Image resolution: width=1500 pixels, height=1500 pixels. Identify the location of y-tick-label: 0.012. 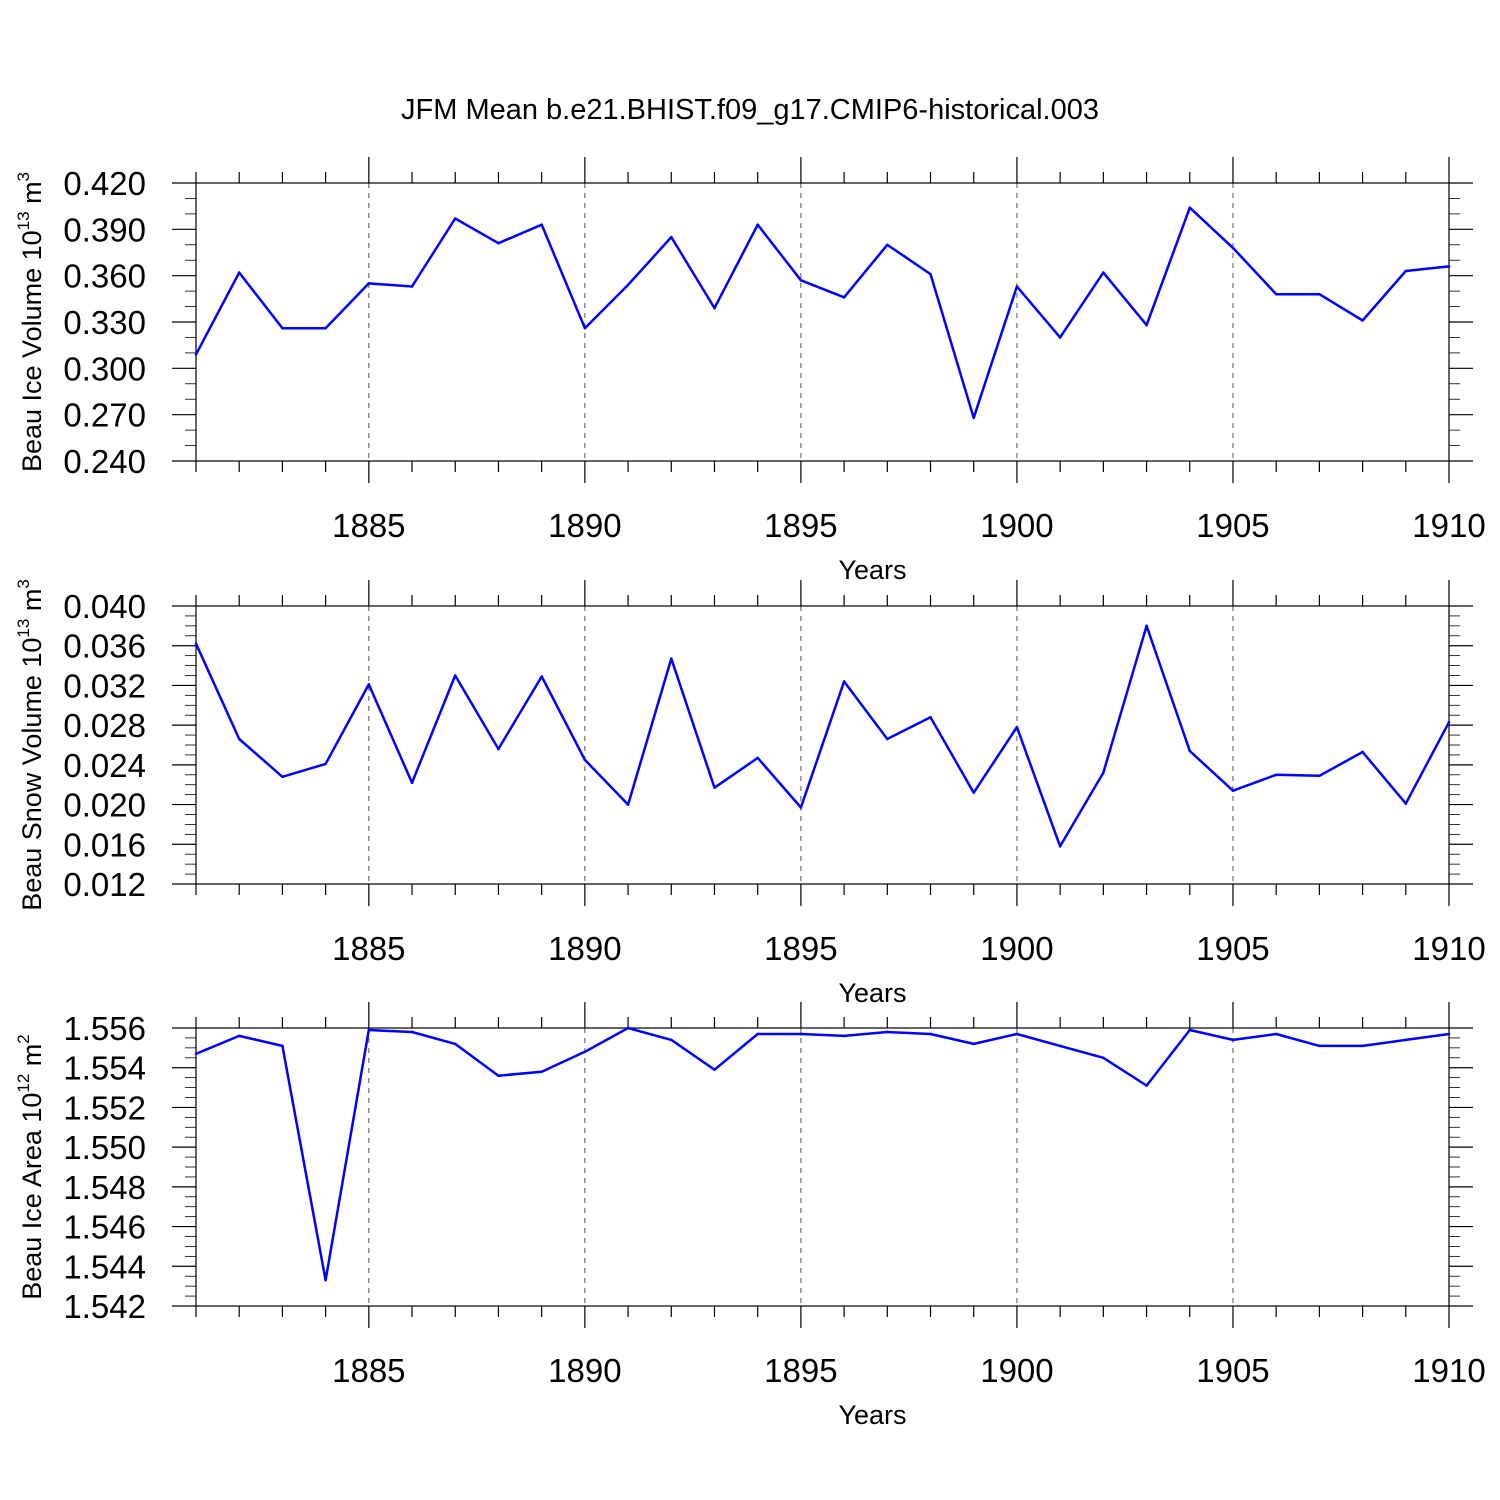
(104, 884).